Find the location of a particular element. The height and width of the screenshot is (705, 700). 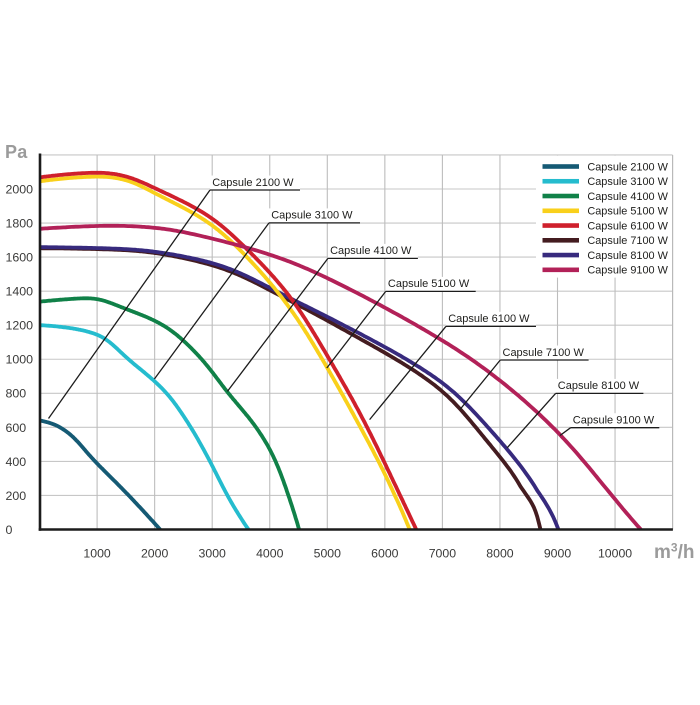

svg-text: 200 is located at coordinates (16, 496).